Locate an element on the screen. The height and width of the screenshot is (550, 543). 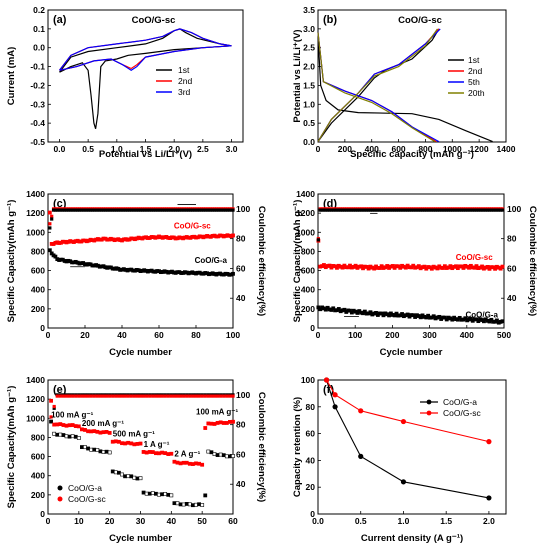
y-tick-label: -0.3 is located at coordinates (37, 104).